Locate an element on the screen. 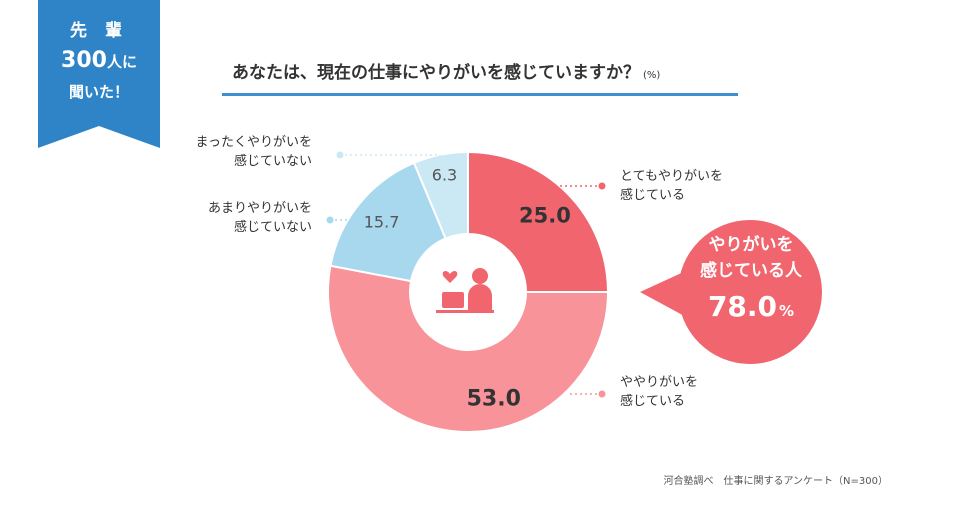  slice-value-3: 6.3 is located at coordinates (444, 175).